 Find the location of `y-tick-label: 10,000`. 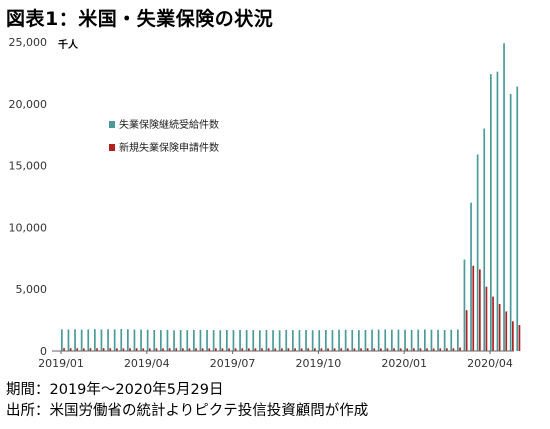

y-tick-label: 10,000 is located at coordinates (28, 227).